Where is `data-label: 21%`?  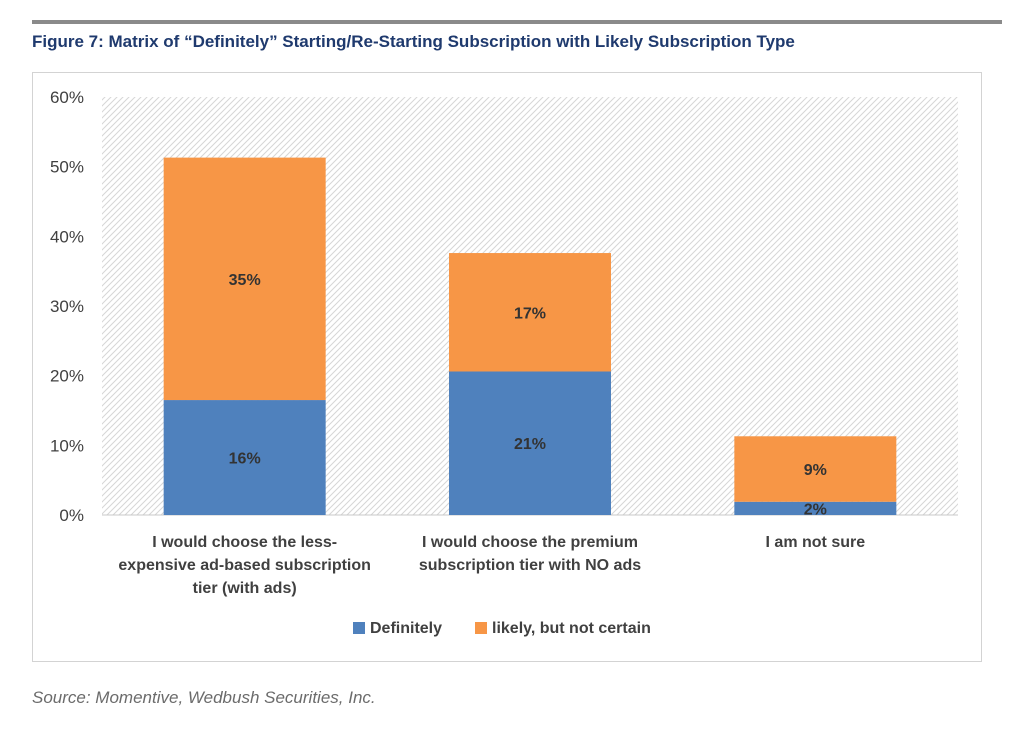 data-label: 21% is located at coordinates (530, 444).